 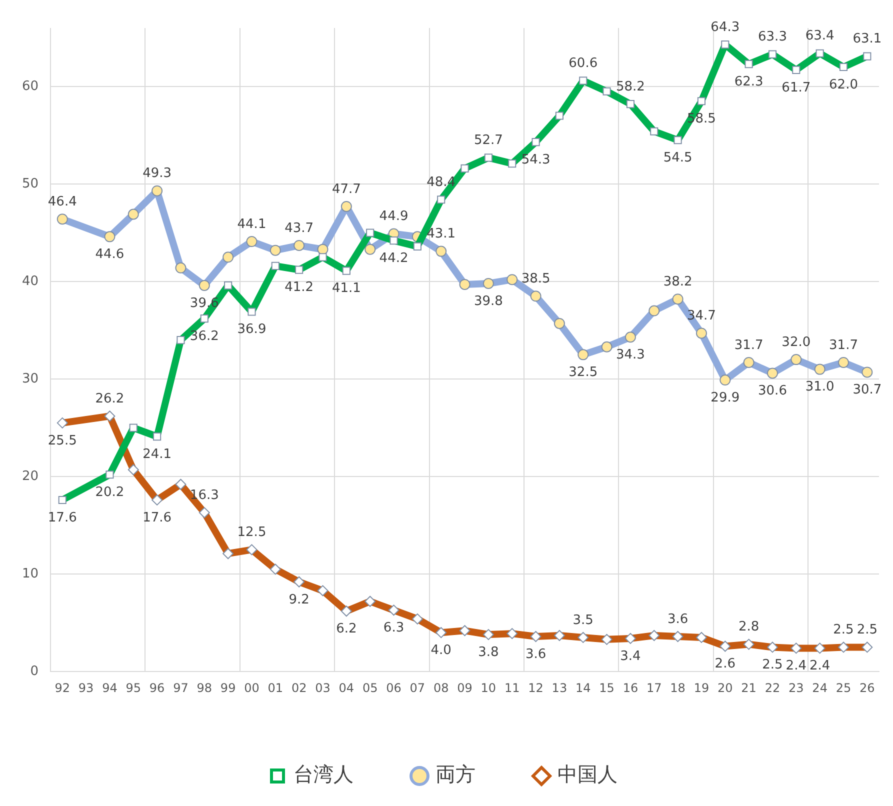 I want to click on data-label: 41.1, so click(x=346, y=288).